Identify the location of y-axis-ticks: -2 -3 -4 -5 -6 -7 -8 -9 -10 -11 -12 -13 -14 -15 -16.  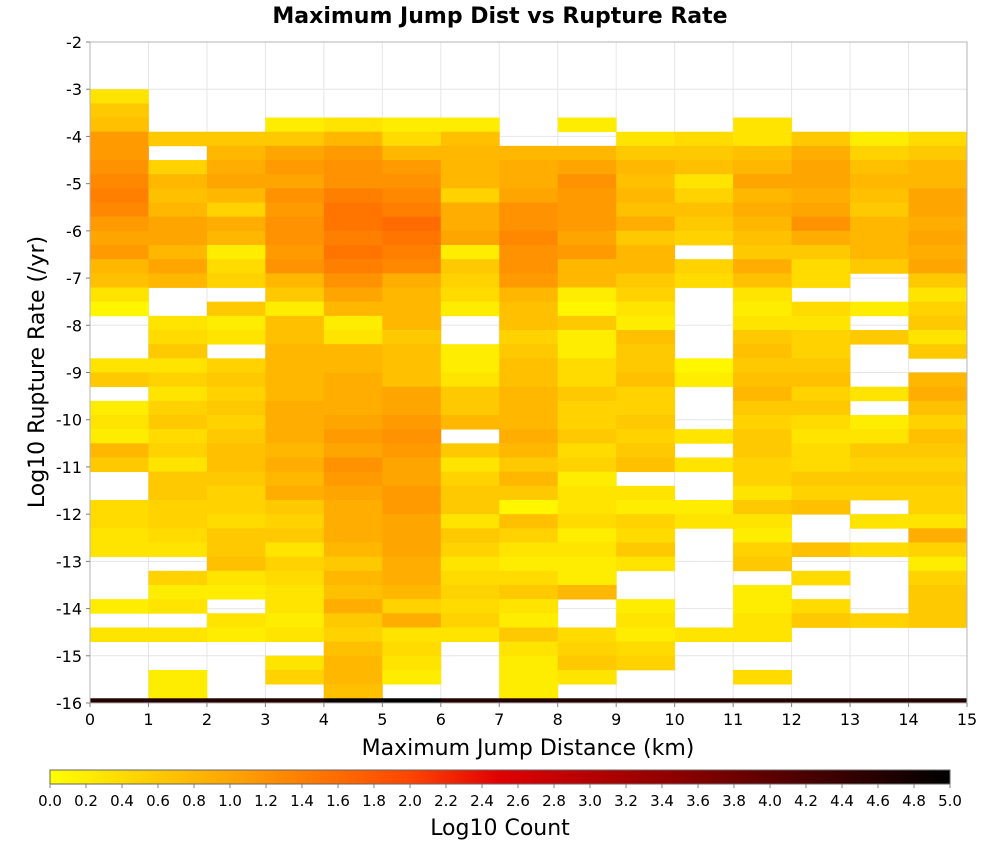
(73, 373).